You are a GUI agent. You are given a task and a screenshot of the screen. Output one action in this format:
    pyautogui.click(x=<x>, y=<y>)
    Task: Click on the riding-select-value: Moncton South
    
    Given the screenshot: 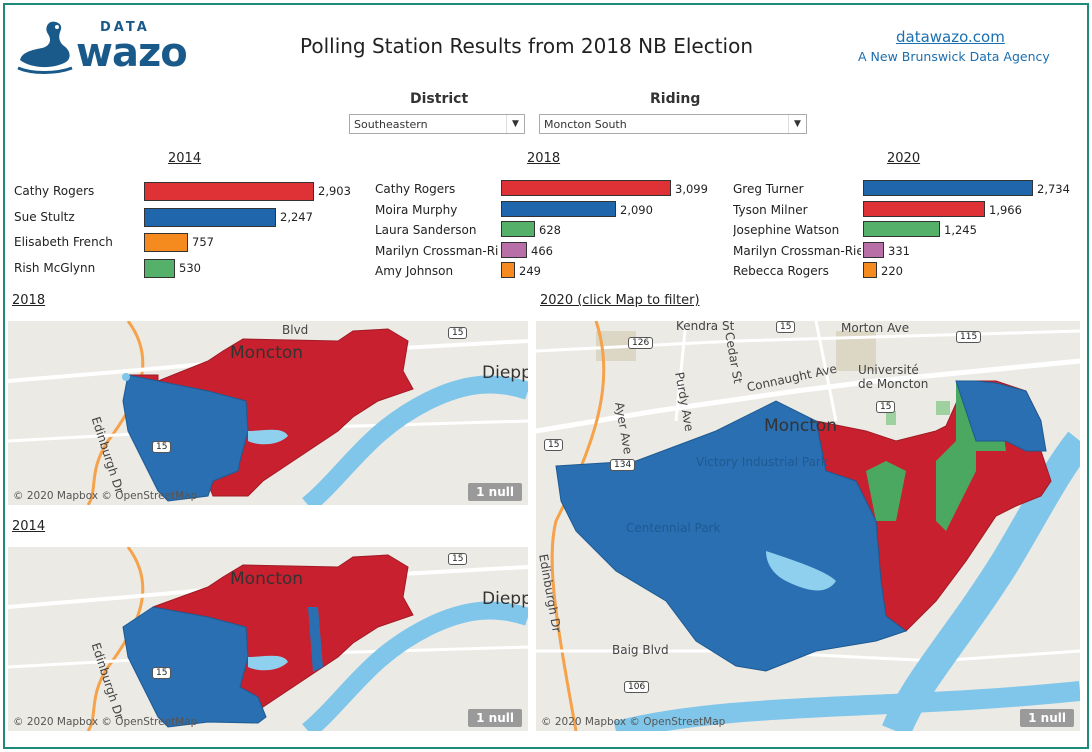 What is the action you would take?
    pyautogui.click(x=585, y=124)
    